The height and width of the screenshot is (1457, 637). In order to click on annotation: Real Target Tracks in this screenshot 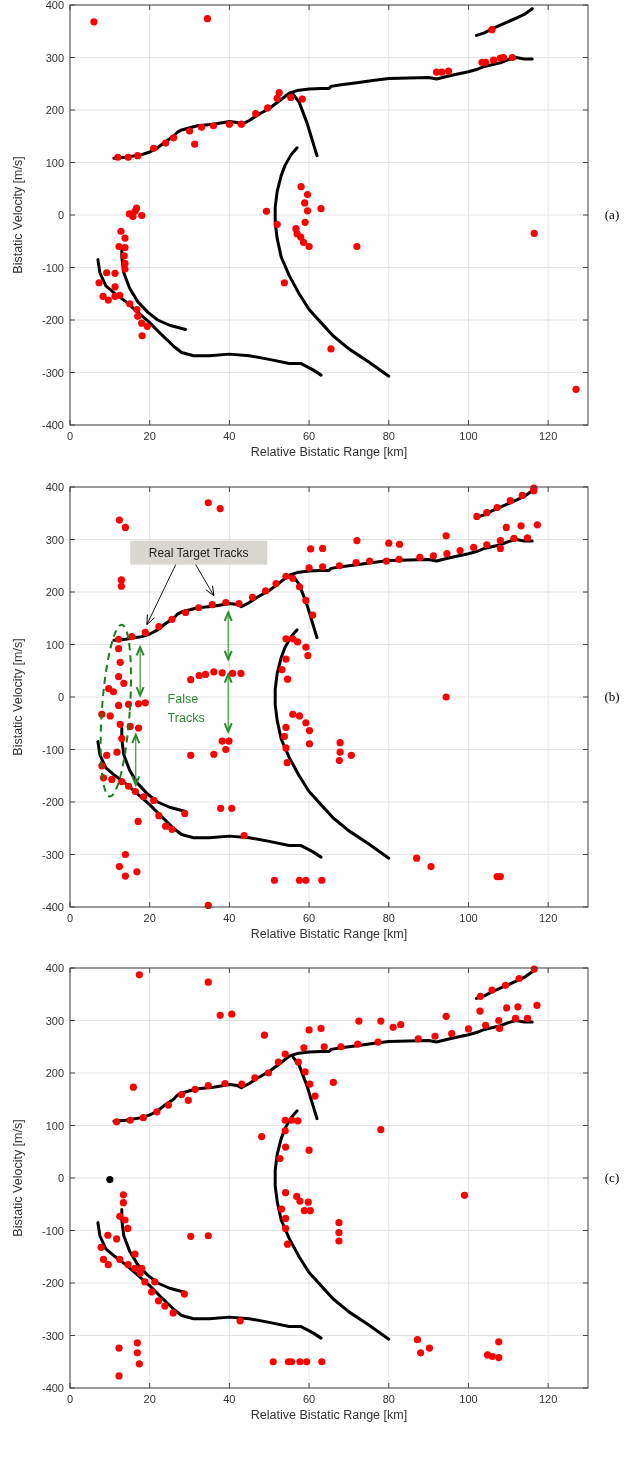, I will do `click(198, 553)`.